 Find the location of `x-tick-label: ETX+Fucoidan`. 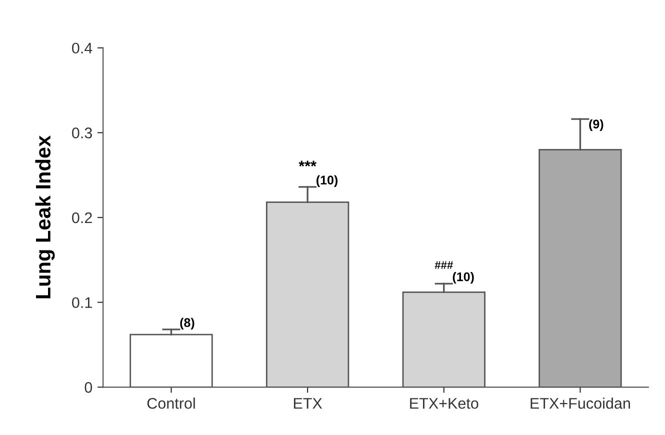

x-tick-label: ETX+Fucoidan is located at coordinates (580, 403).